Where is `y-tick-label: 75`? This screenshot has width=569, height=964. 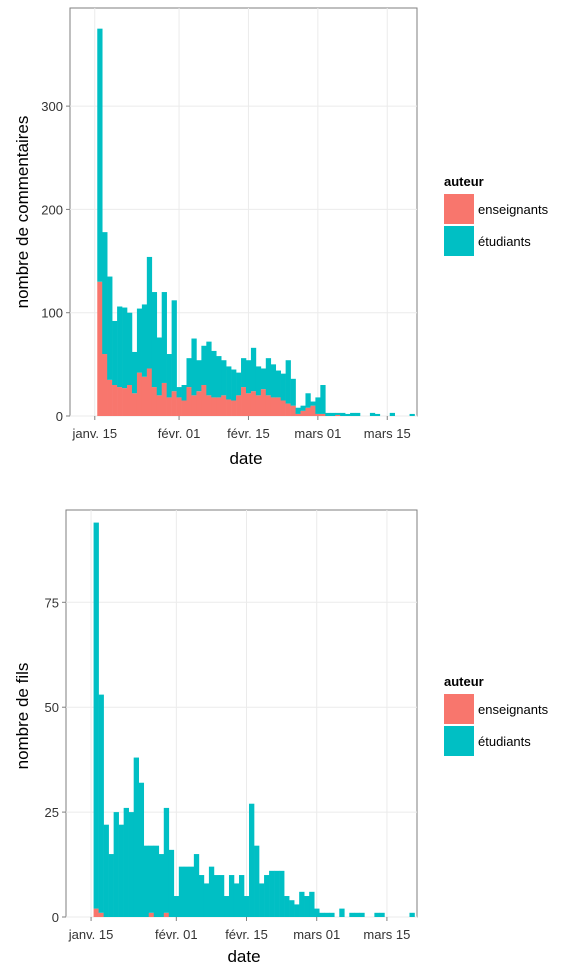
y-tick-label: 75 is located at coordinates (52, 602).